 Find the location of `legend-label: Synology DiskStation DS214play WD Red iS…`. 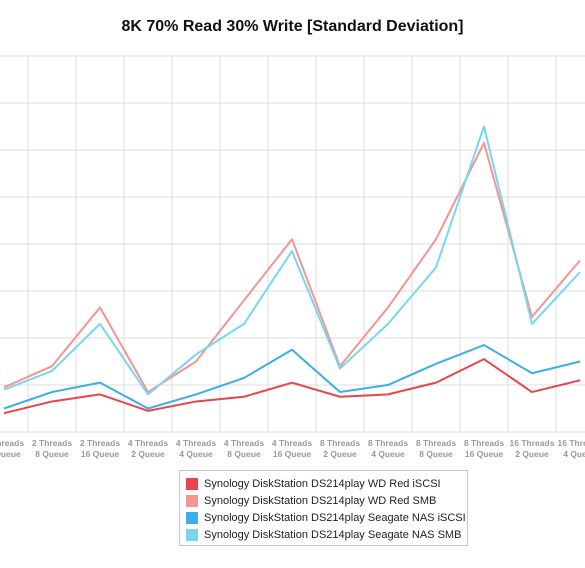

legend-label: Synology DiskStation DS214play WD Red iS… is located at coordinates (322, 483).